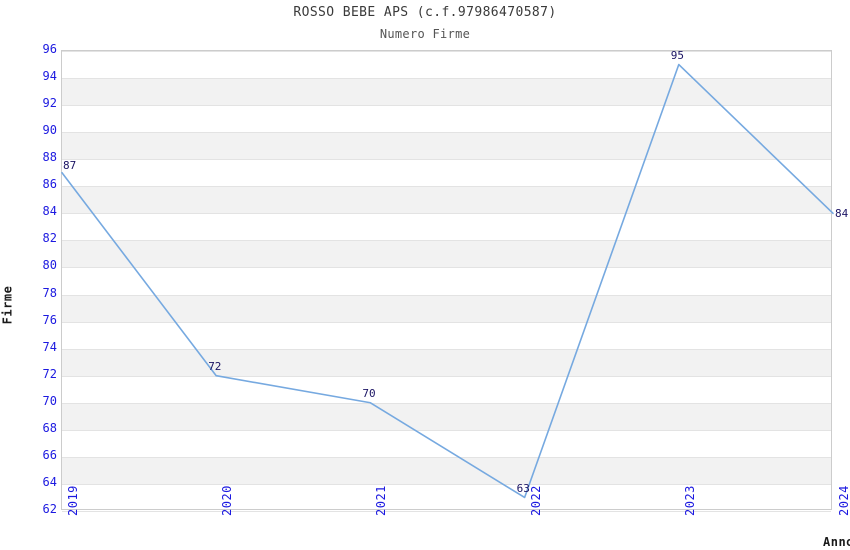  What do you see at coordinates (425, 34) in the screenshot?
I see `chart-subtitle: Numero Firme` at bounding box center [425, 34].